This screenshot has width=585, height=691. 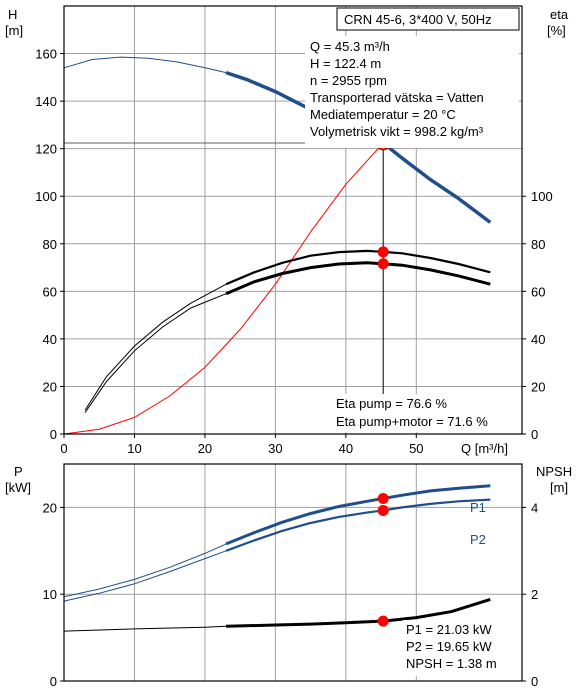 What do you see at coordinates (383, 498) in the screenshot?
I see `p1-duty-marker` at bounding box center [383, 498].